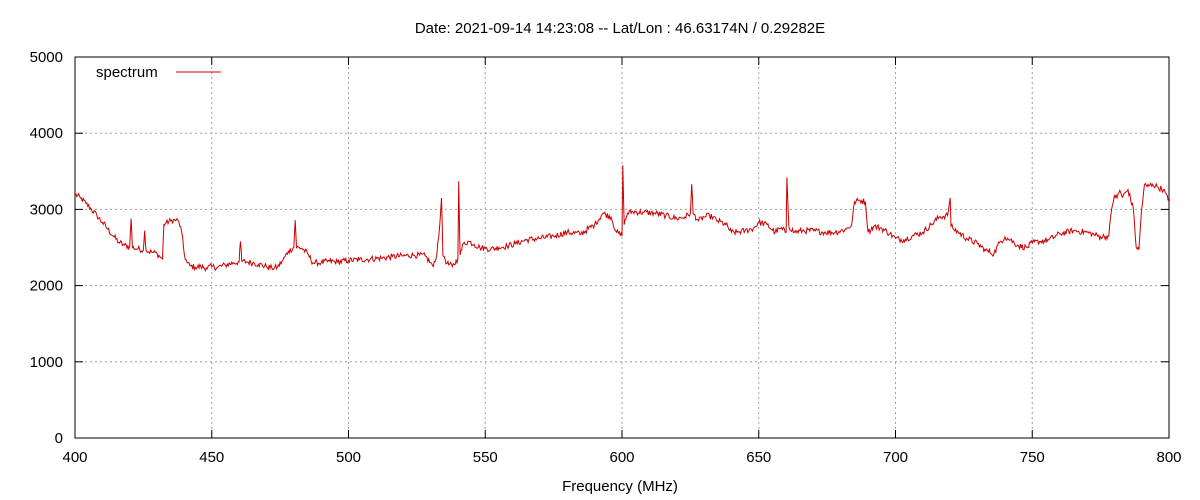 This screenshot has height=500, width=1200. I want to click on x-axis-label: Frequency (MHz), so click(620, 486).